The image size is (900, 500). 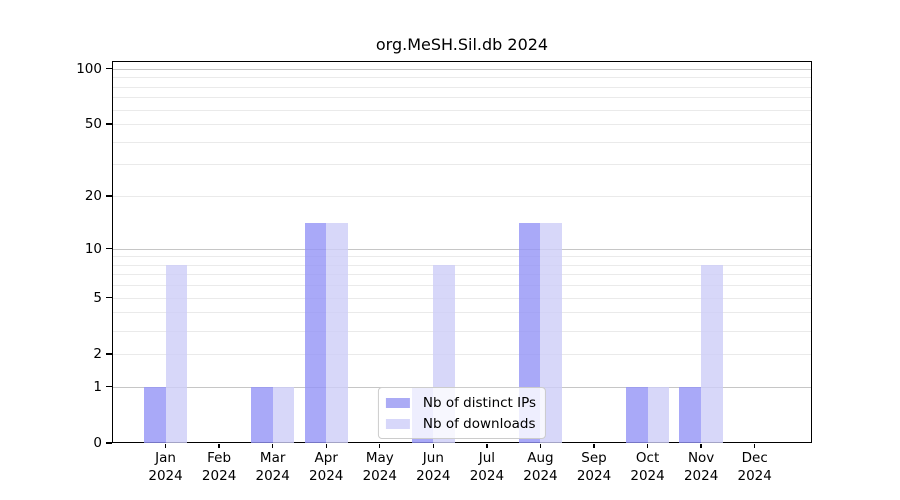 What do you see at coordinates (379, 467) in the screenshot?
I see `x-axis-tick-label: May 2024` at bounding box center [379, 467].